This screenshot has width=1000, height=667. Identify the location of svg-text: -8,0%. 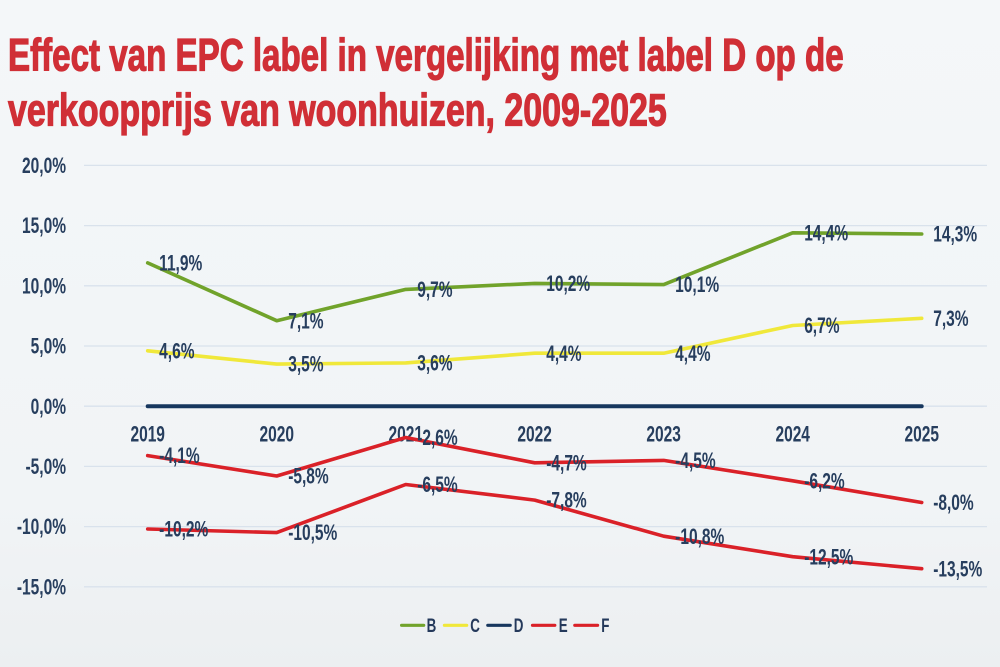
(953, 504).